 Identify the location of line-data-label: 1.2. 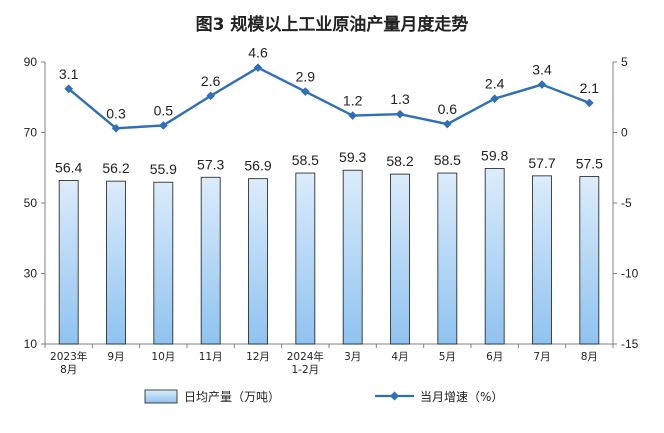
(353, 101).